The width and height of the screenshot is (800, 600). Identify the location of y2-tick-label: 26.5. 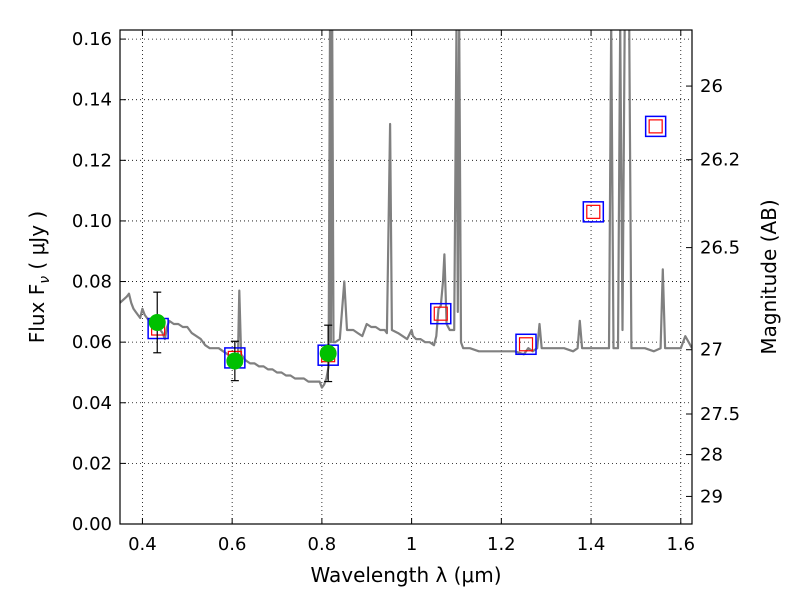
(720, 248).